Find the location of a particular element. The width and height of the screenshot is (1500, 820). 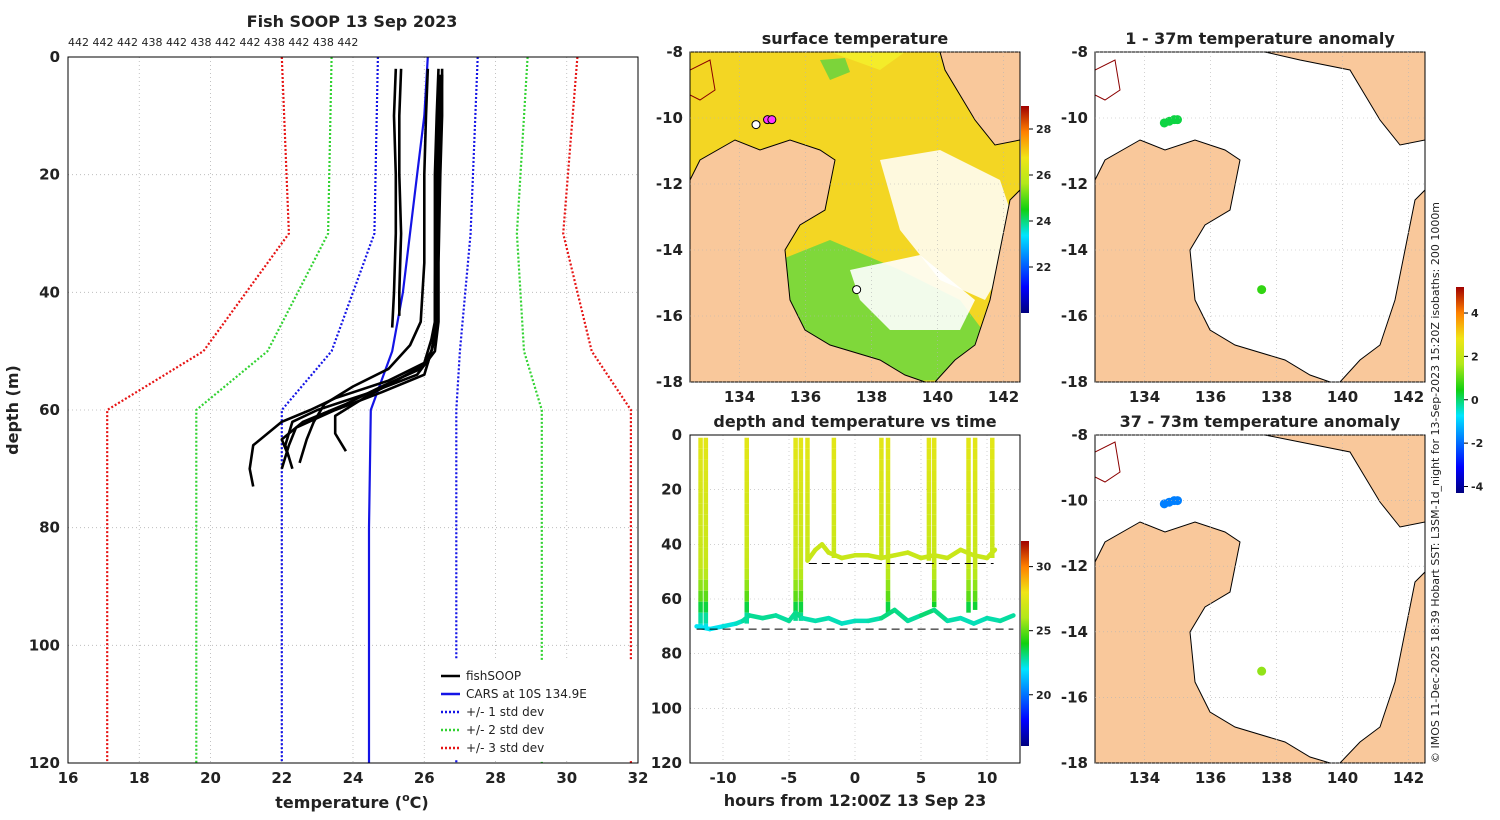

anom2-anomaly-point is located at coordinates (1262, 671).